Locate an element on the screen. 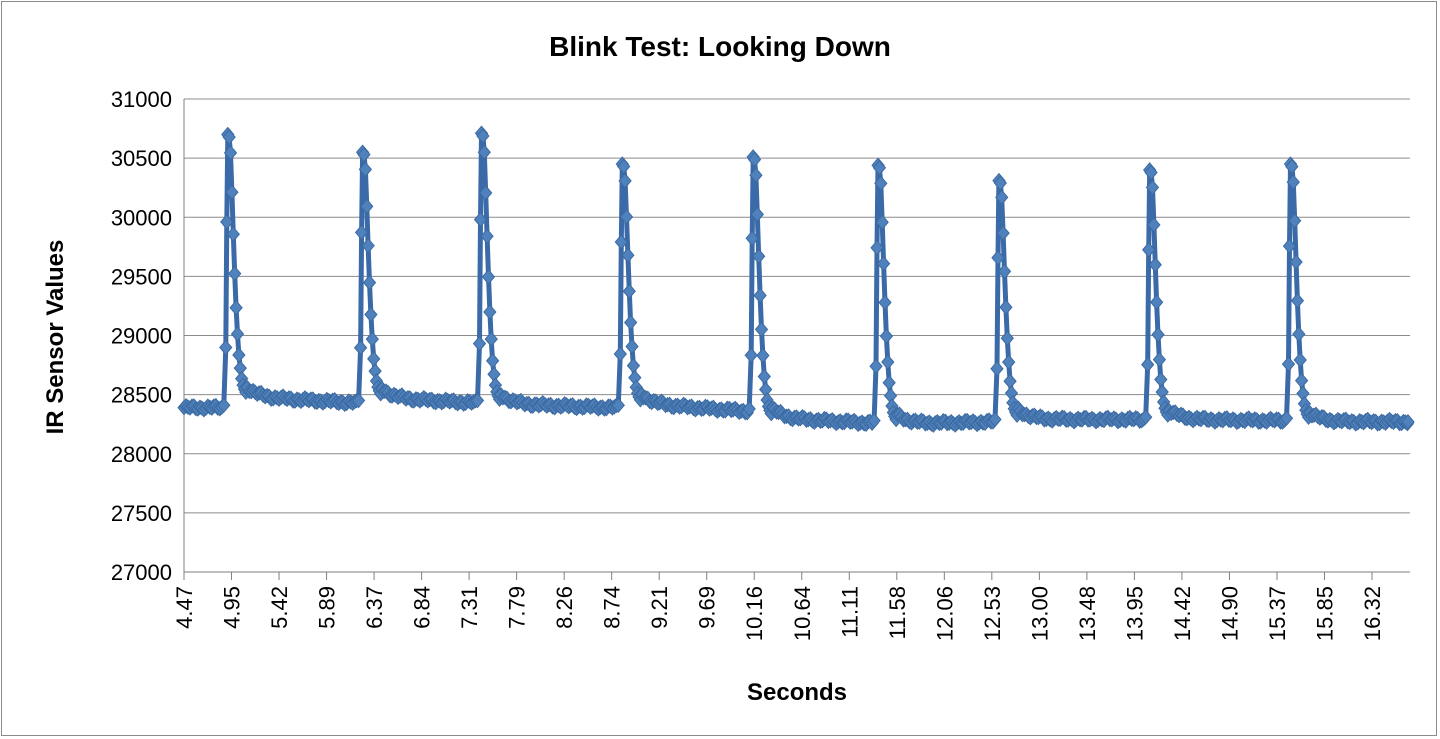 The image size is (1440, 739). y-tick-label: 30000 is located at coordinates (141, 217).